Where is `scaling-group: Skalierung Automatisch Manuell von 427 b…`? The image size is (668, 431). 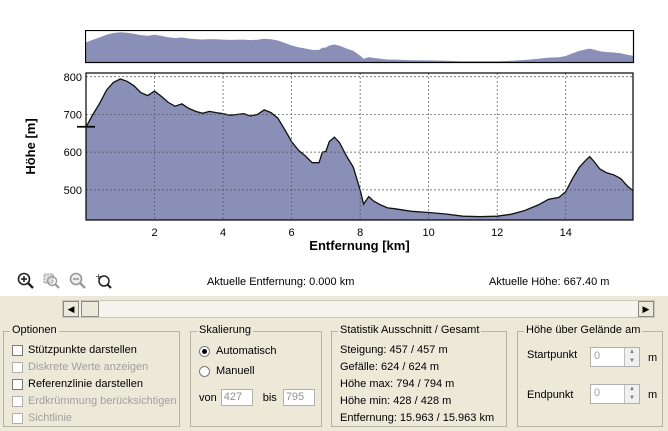
scaling-group: Skalierung Automatisch Manuell von 427 b… is located at coordinates (256, 375).